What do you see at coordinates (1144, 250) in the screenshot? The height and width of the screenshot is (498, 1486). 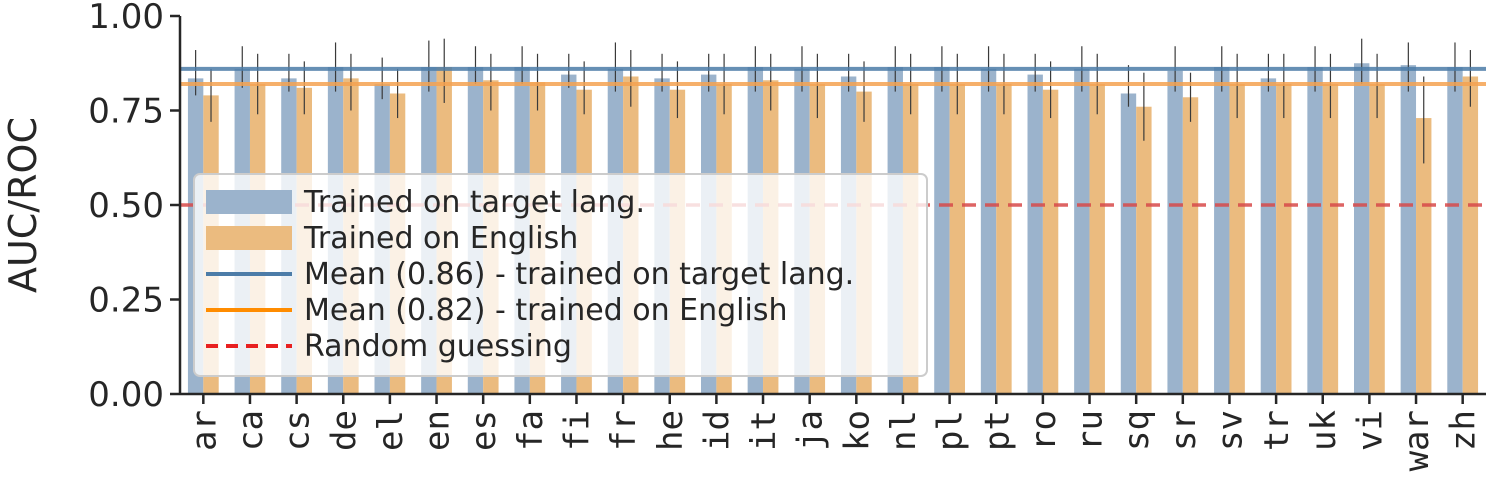 I see `bar-english-sq` at bounding box center [1144, 250].